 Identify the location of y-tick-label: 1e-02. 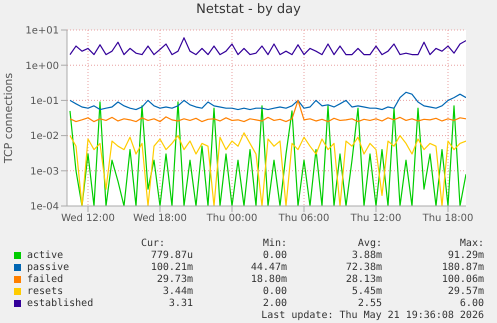
(44, 136).